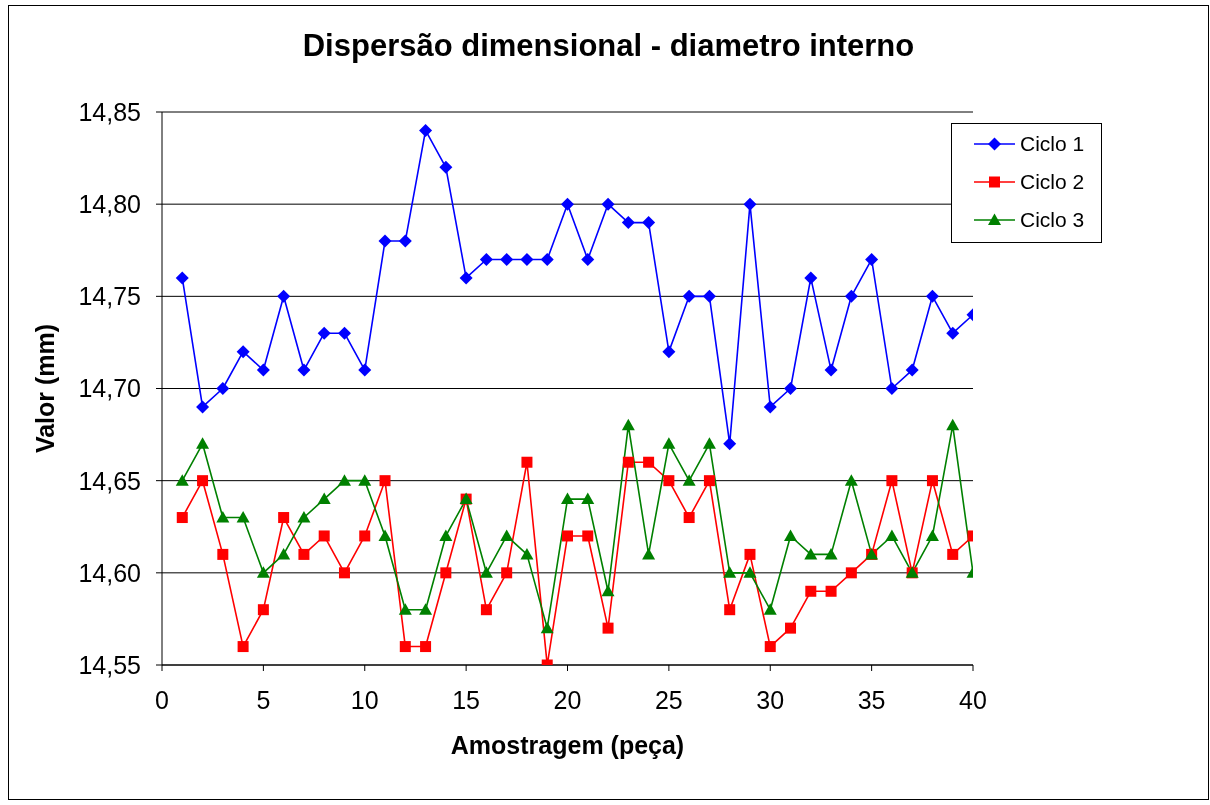 This screenshot has width=1210, height=805. Describe the element at coordinates (162, 699) in the screenshot. I see `x-tick-label: 0` at that location.